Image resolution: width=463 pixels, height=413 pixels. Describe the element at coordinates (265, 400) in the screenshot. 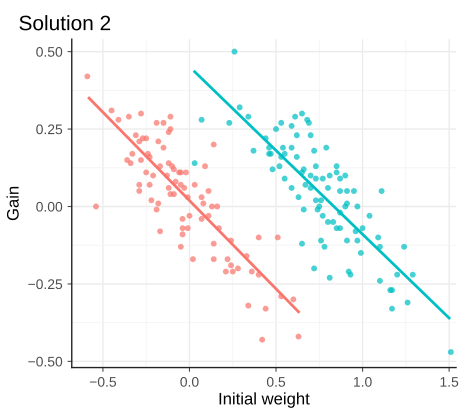

I see `x-axis-title: Initial weight` at that location.